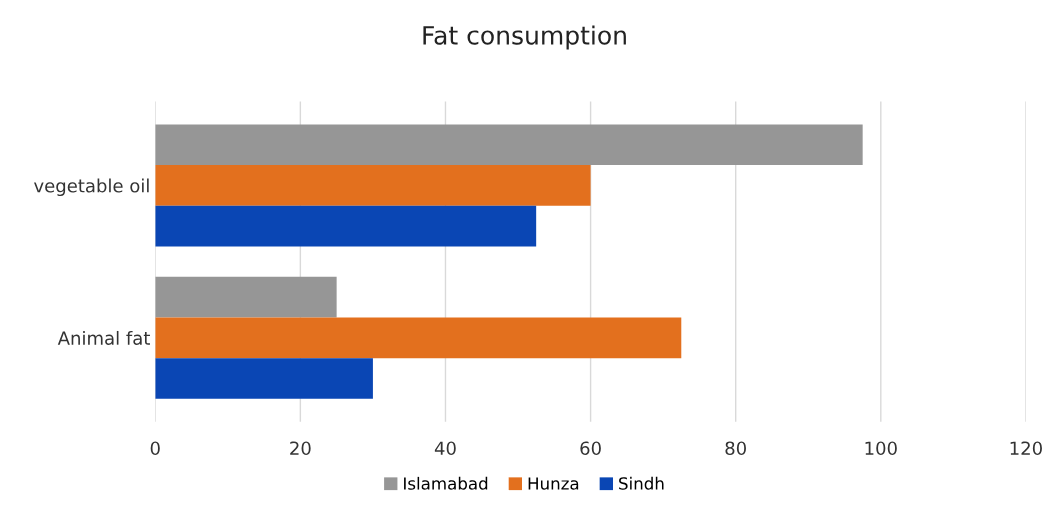 The image size is (1049, 508). What do you see at coordinates (590, 448) in the screenshot?
I see `x-tick-label: 60` at bounding box center [590, 448].